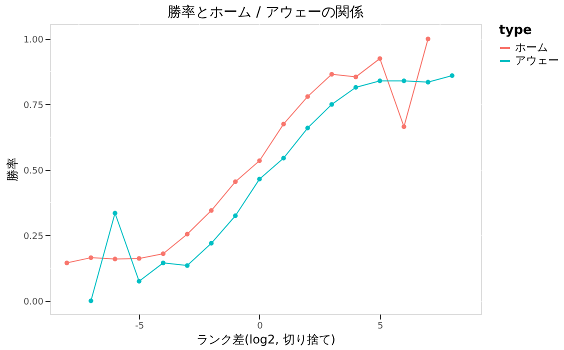 This screenshot has width=564, height=350. Describe the element at coordinates (33, 302) in the screenshot. I see `y-tick-label: 0.00` at that location.